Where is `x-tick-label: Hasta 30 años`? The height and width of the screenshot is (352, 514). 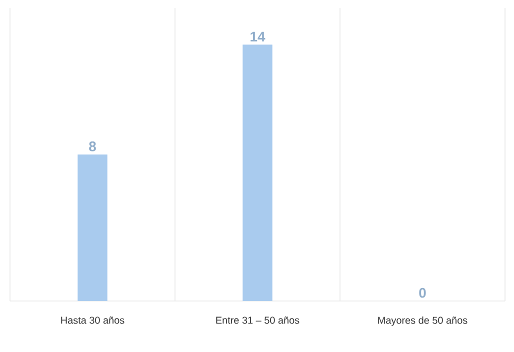
x-tick-label: Hasta 30 años is located at coordinates (92, 320).